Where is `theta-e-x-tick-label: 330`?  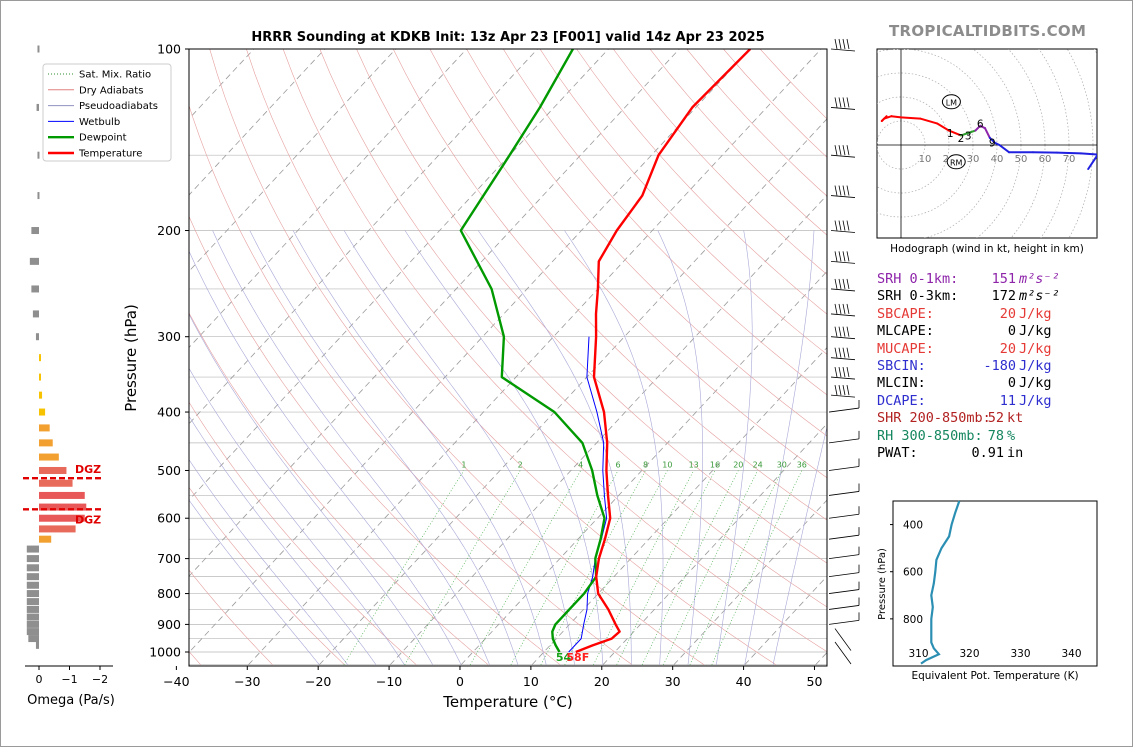 theta-e-x-tick-label: 330 is located at coordinates (1020, 654).